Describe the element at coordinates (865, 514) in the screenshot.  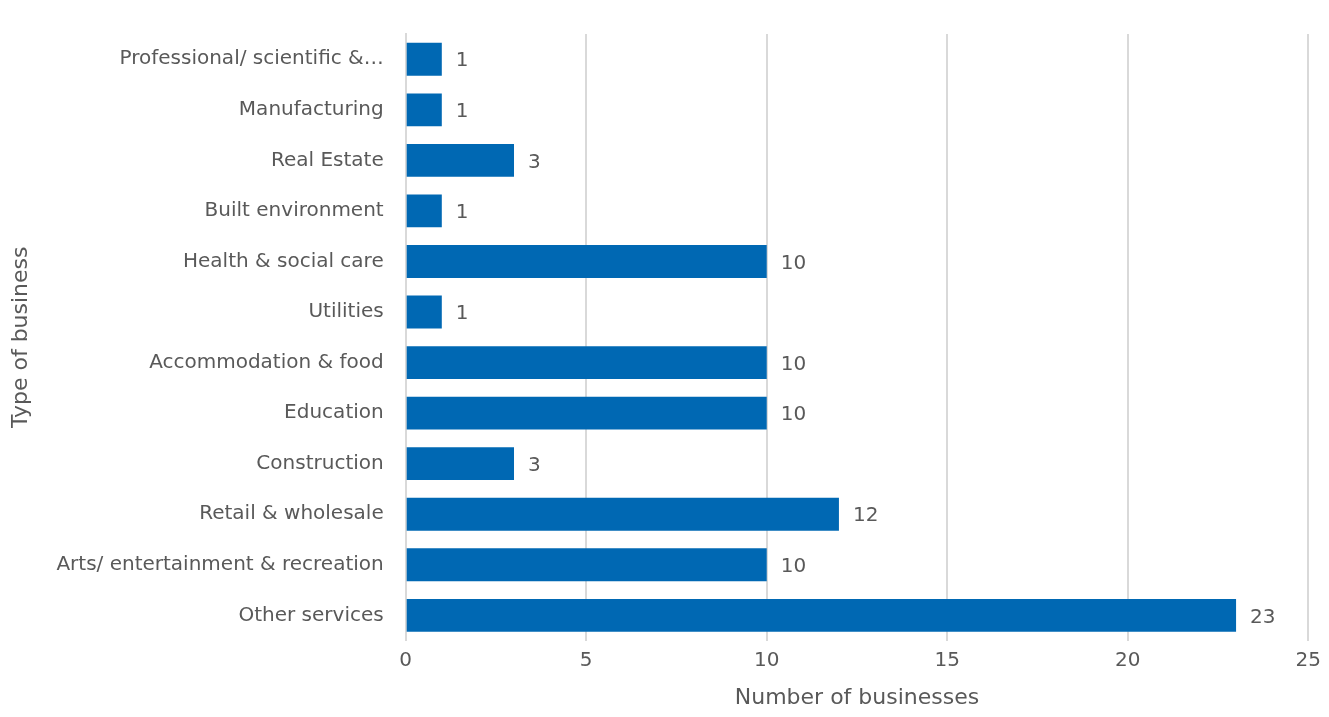
I see `data-label: 12` at that location.